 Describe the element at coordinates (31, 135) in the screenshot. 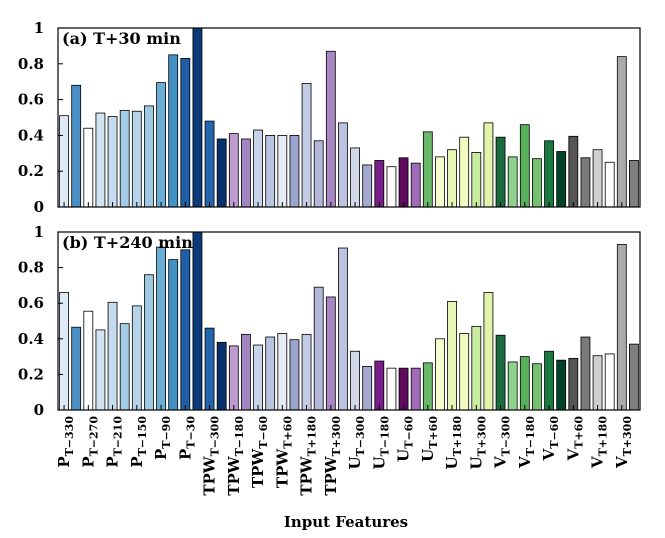

I see `y-tick-label: 0.4` at that location.